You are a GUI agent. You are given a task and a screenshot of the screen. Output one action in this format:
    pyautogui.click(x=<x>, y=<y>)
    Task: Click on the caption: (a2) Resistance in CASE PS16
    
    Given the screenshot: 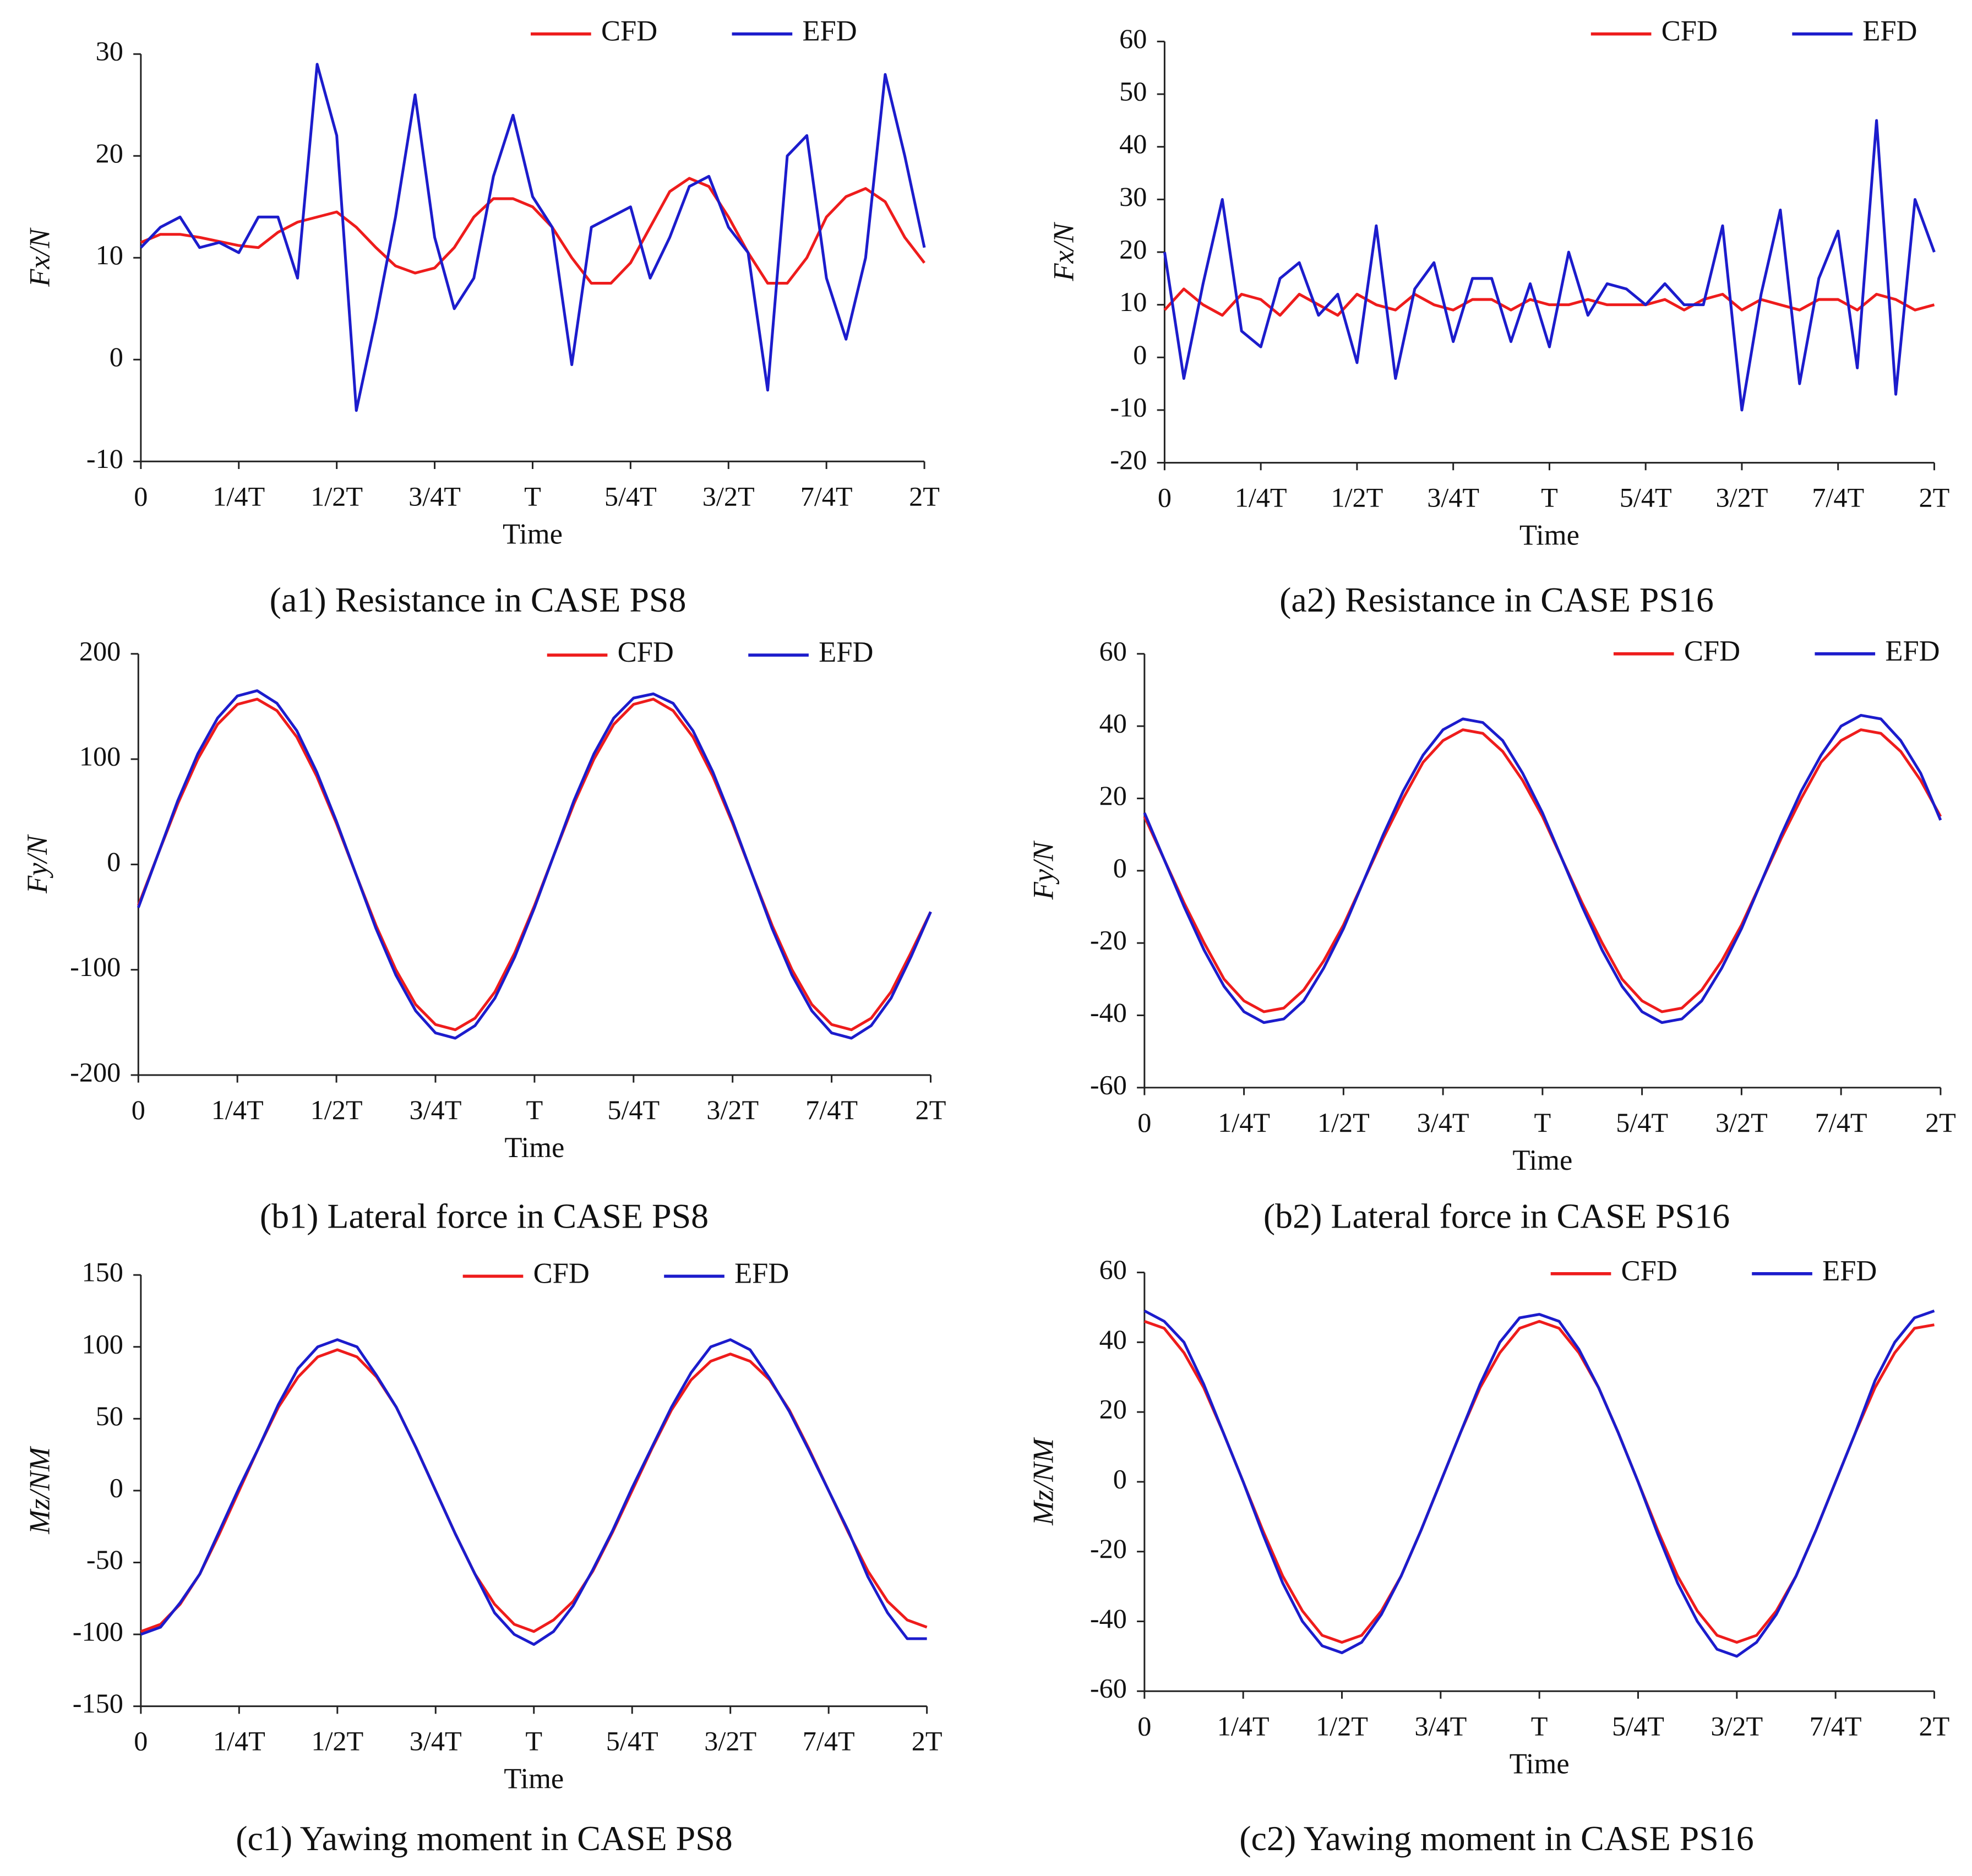 What is the action you would take?
    pyautogui.click(x=1496, y=599)
    